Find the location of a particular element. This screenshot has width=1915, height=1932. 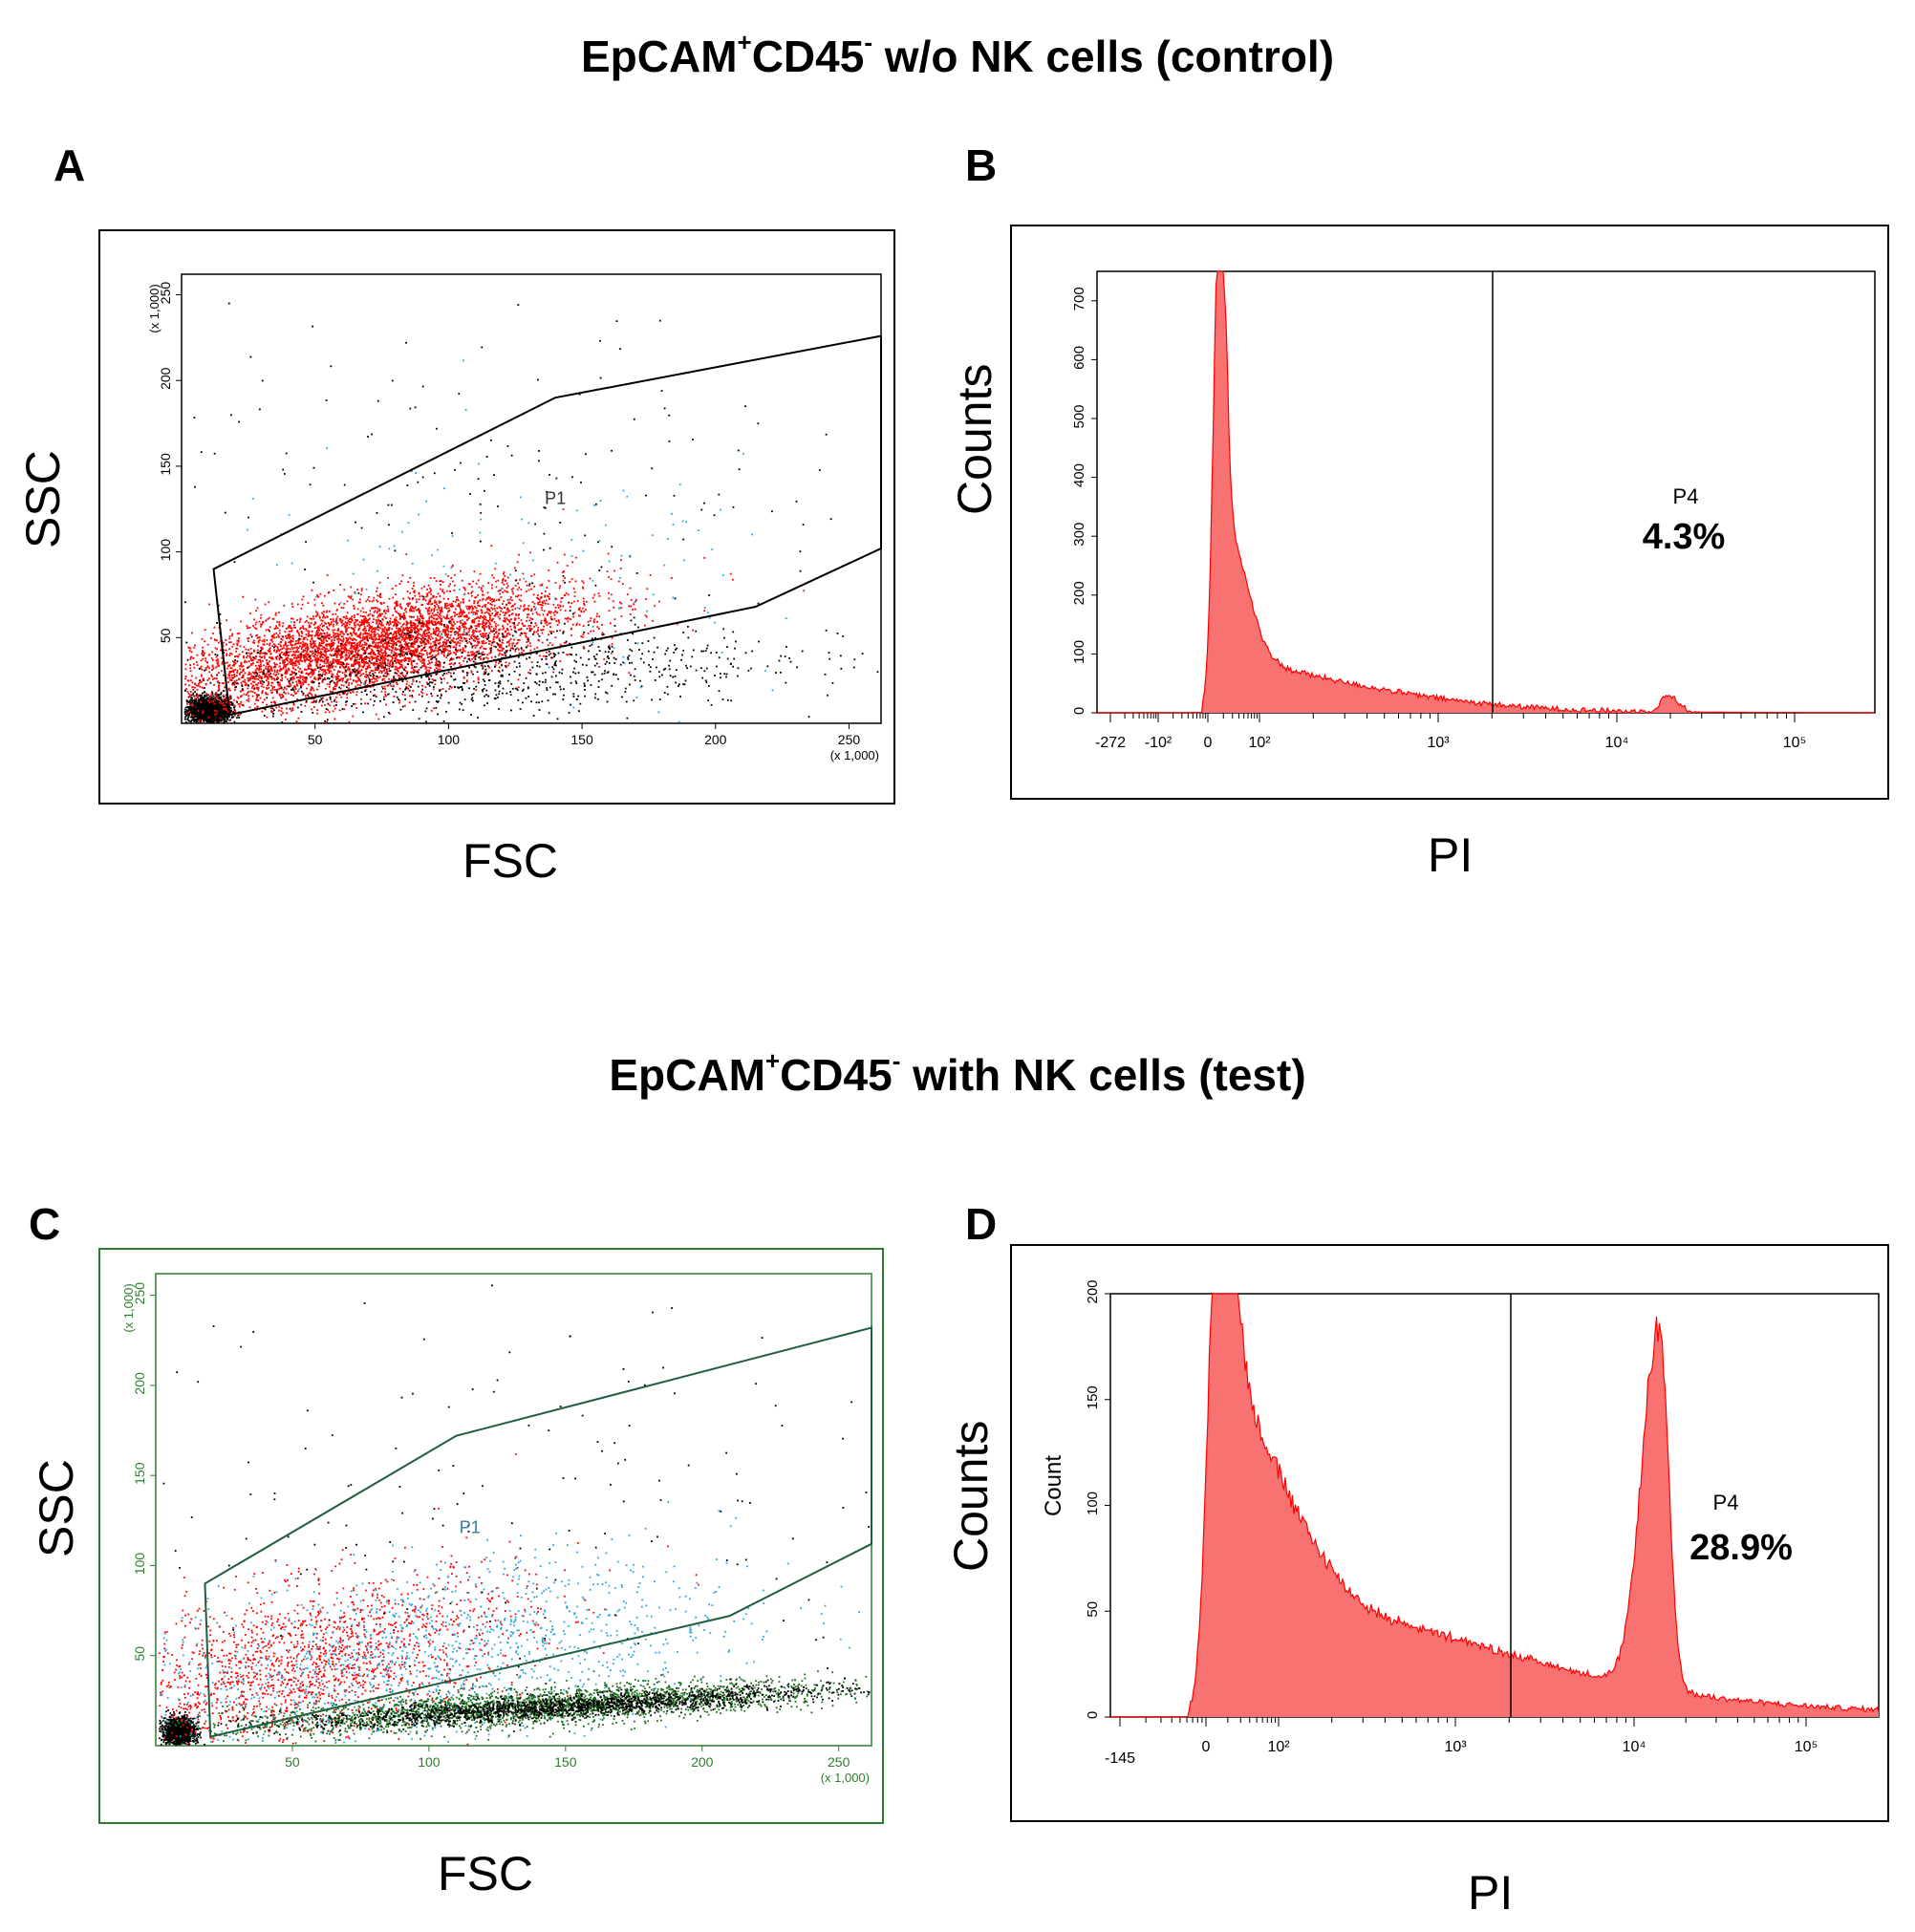

y-tick-label: 500 is located at coordinates (1079, 416).